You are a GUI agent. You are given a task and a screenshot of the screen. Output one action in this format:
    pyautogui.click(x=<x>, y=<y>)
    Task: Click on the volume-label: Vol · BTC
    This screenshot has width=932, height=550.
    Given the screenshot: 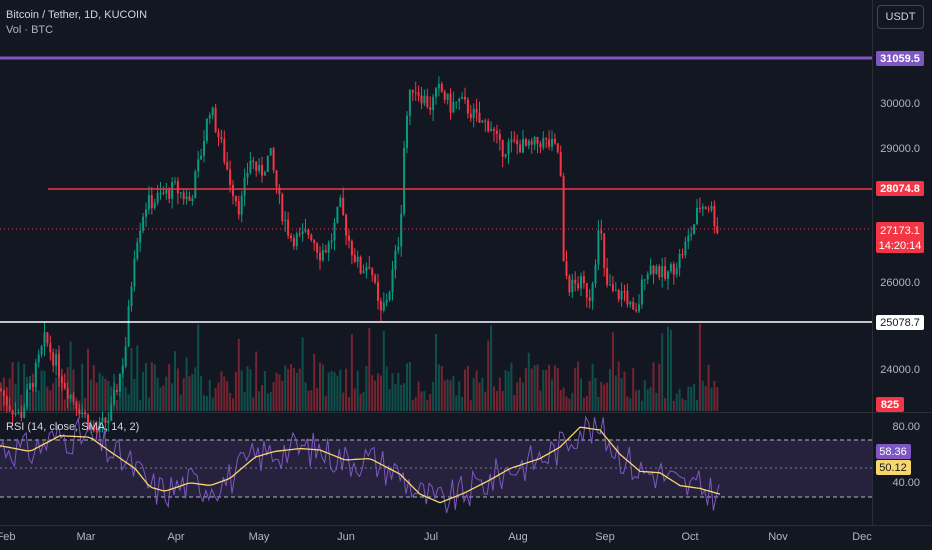 What is the action you would take?
    pyautogui.click(x=30, y=30)
    